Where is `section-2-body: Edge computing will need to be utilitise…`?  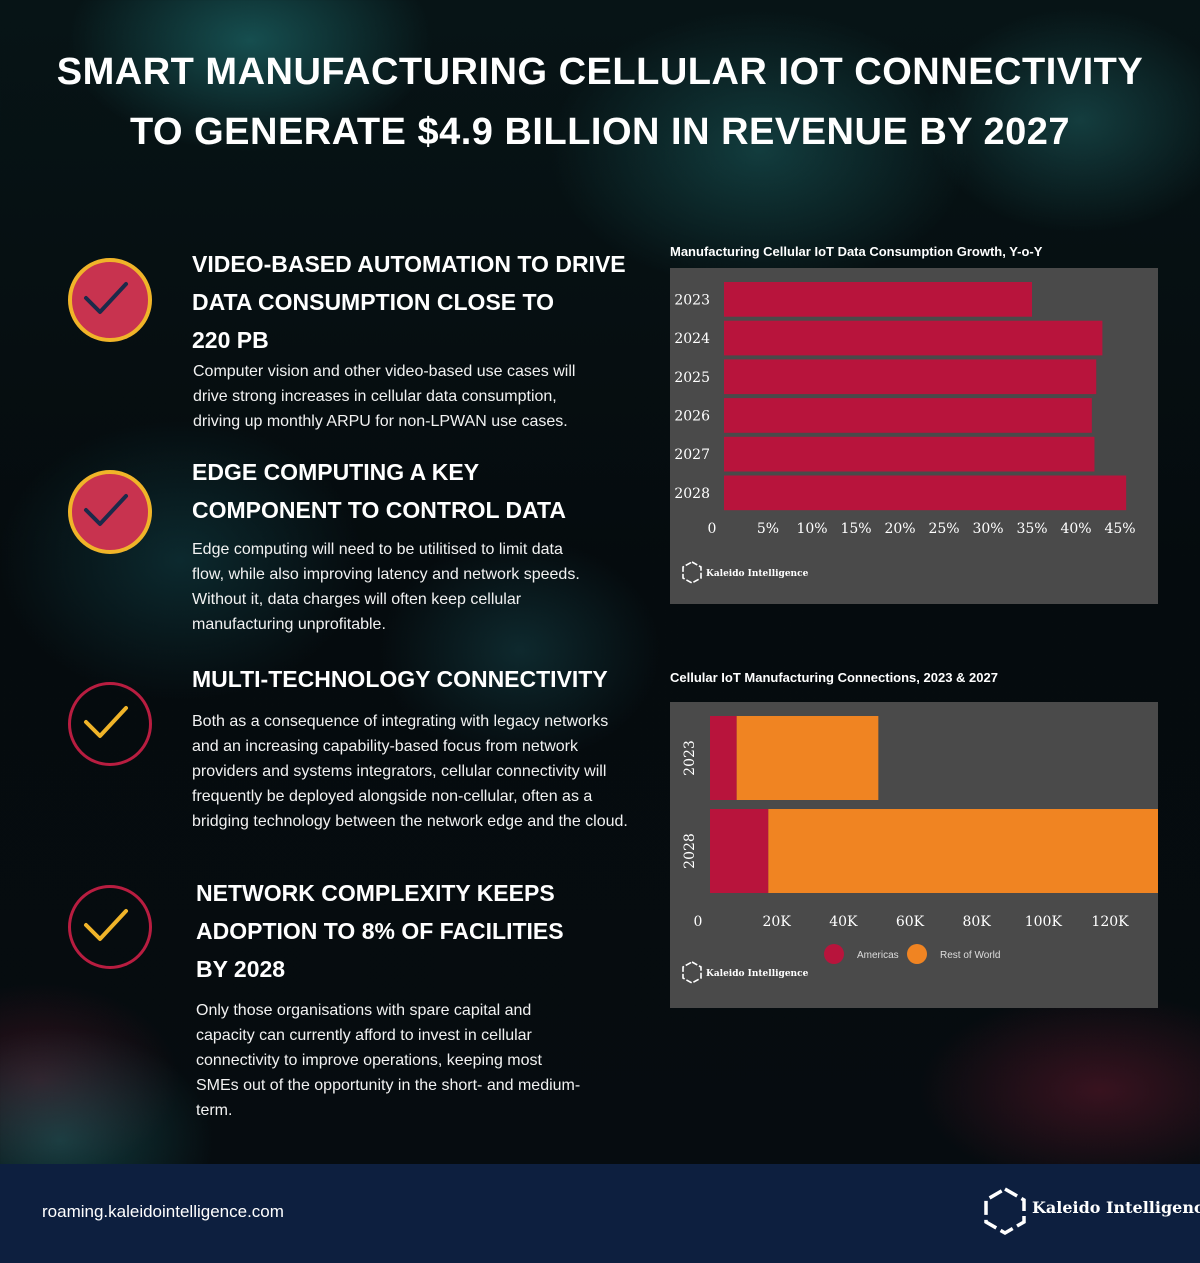
section-2-body: Edge computing will need to be utilitise… is located at coordinates (386, 587).